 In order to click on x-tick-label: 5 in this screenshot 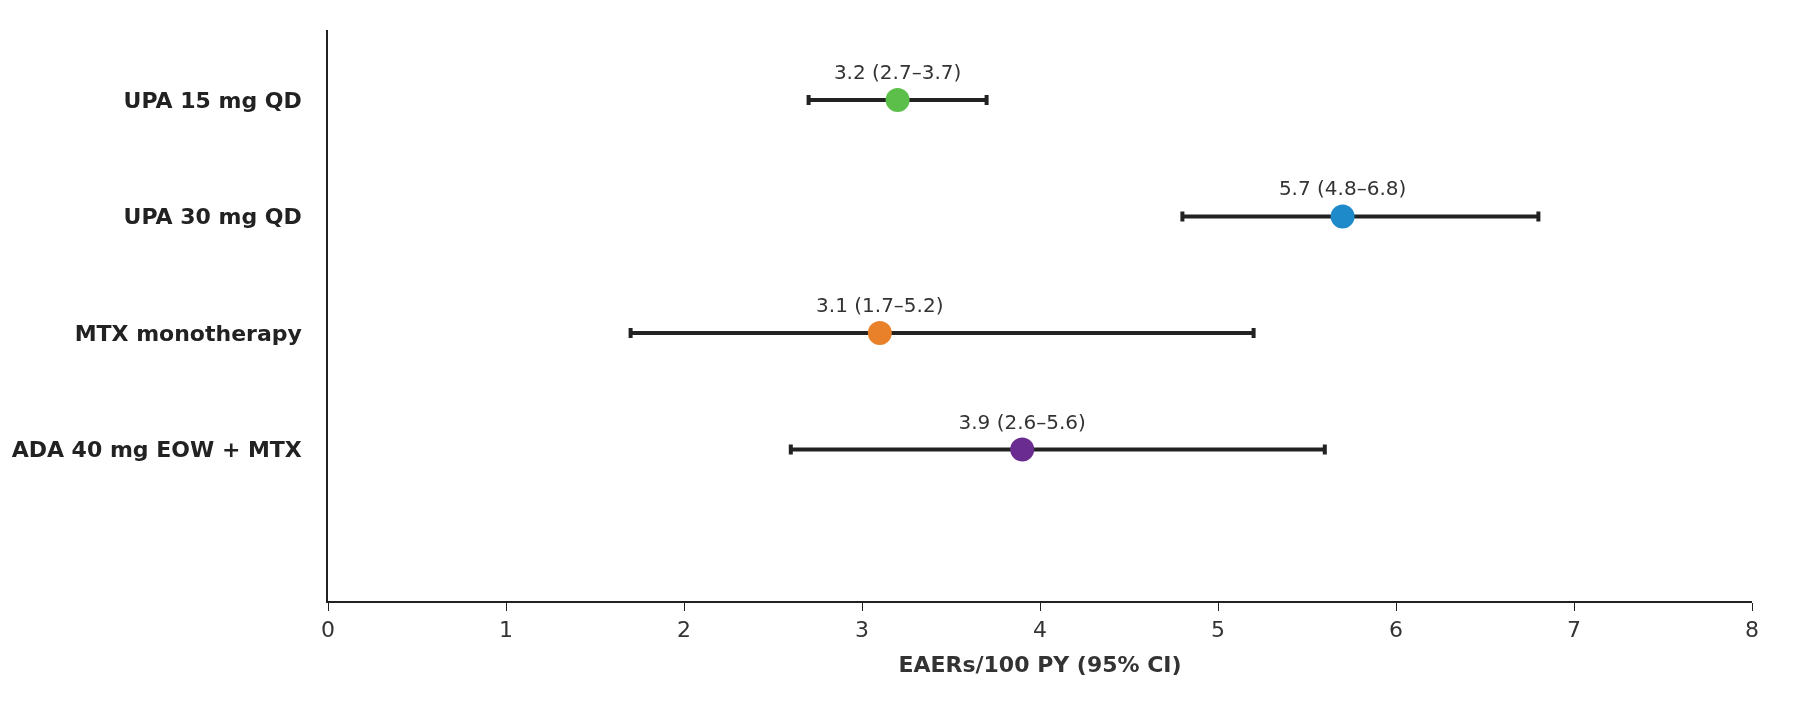, I will do `click(1218, 630)`.